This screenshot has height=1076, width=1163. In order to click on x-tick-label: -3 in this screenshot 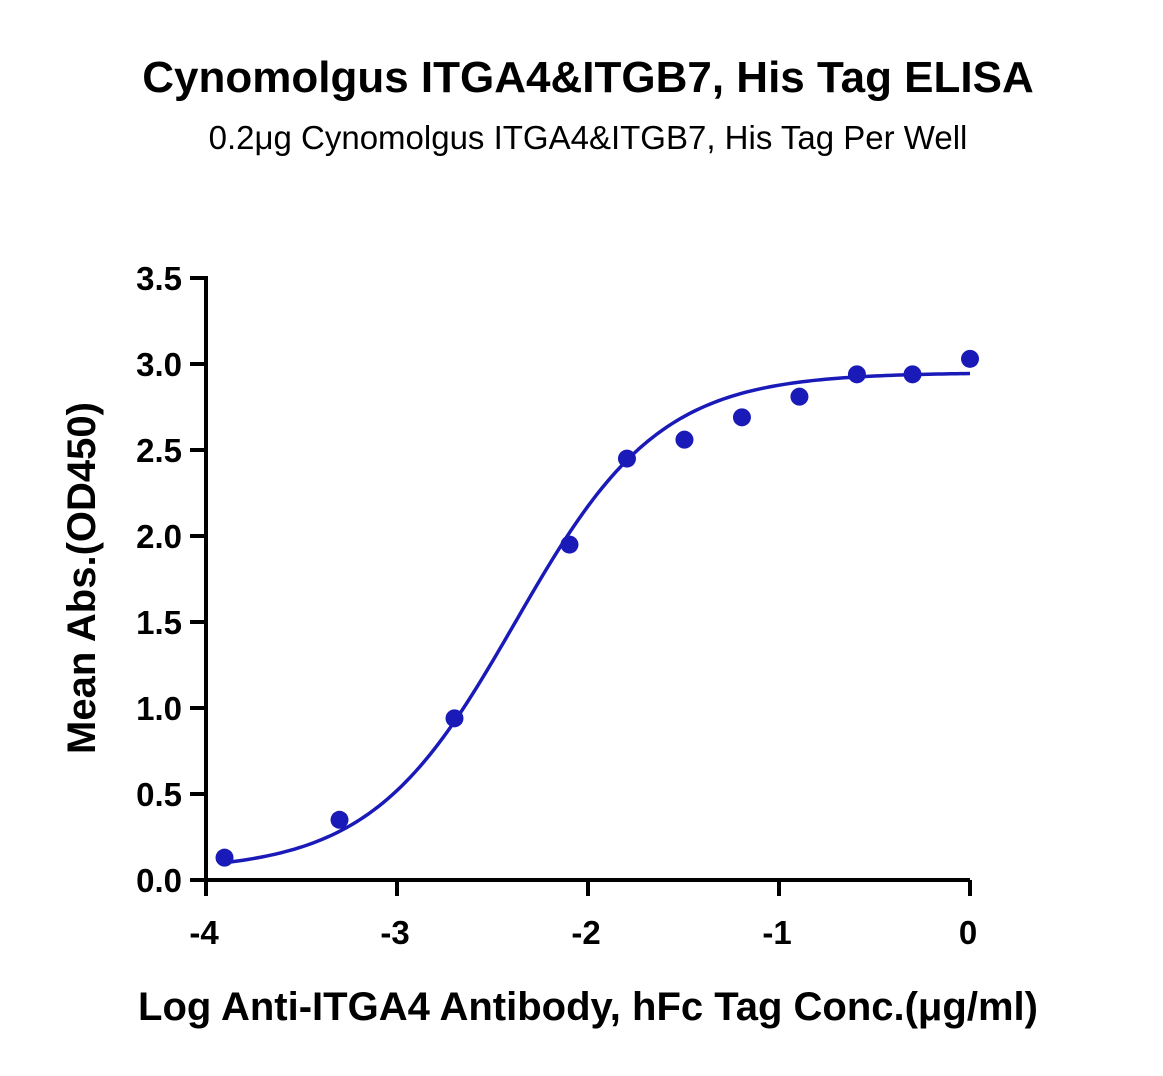, I will do `click(394, 932)`.